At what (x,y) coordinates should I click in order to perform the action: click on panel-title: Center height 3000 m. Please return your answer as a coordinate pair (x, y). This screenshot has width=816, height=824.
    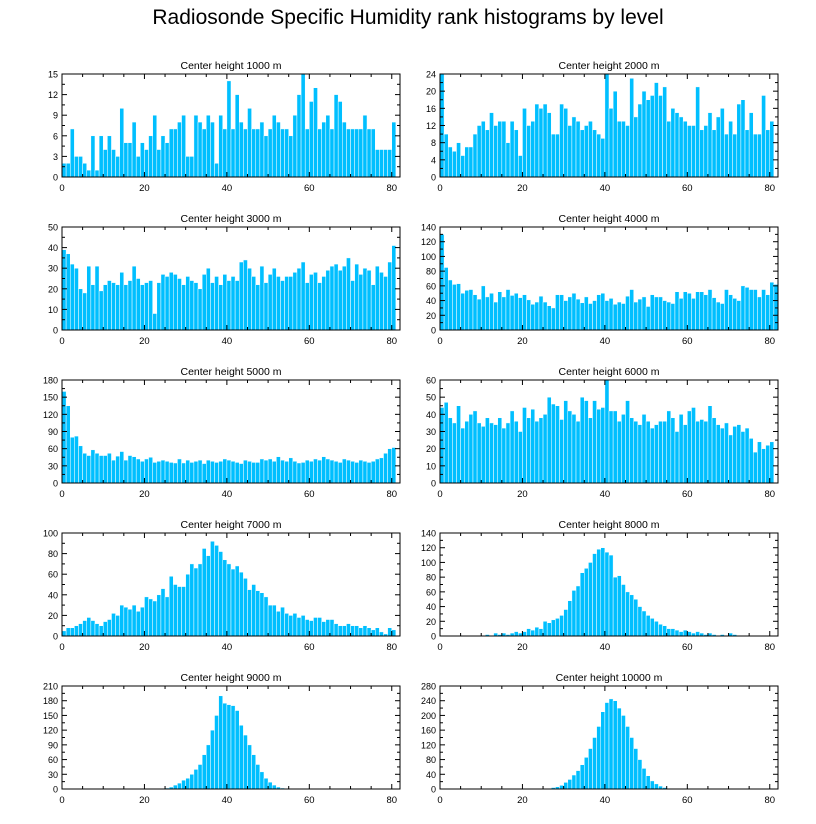
    Looking at the image, I should click on (231, 219).